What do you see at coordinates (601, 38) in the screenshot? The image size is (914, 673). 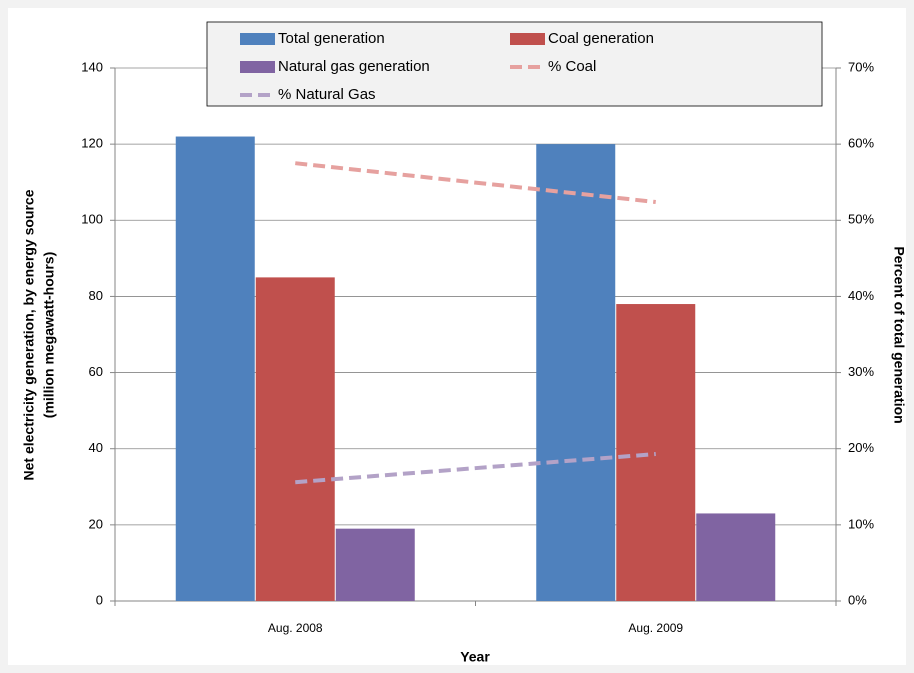 I see `legend-label: Coal generation` at bounding box center [601, 38].